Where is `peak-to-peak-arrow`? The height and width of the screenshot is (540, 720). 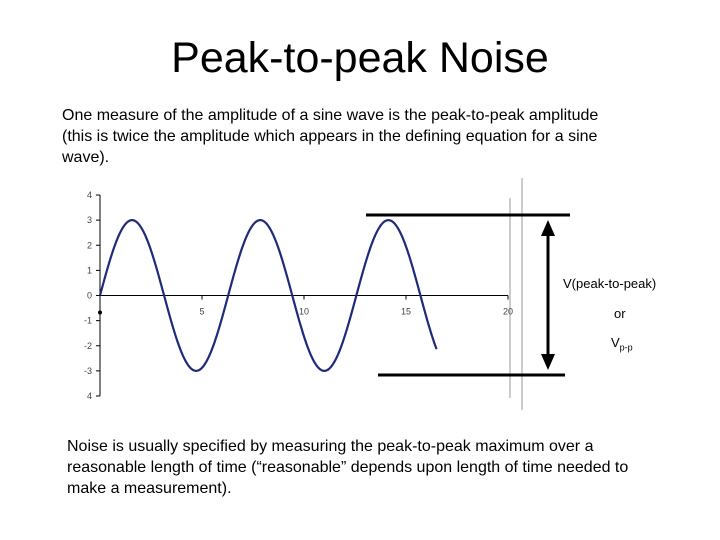
peak-to-peak-arrow is located at coordinates (548, 295).